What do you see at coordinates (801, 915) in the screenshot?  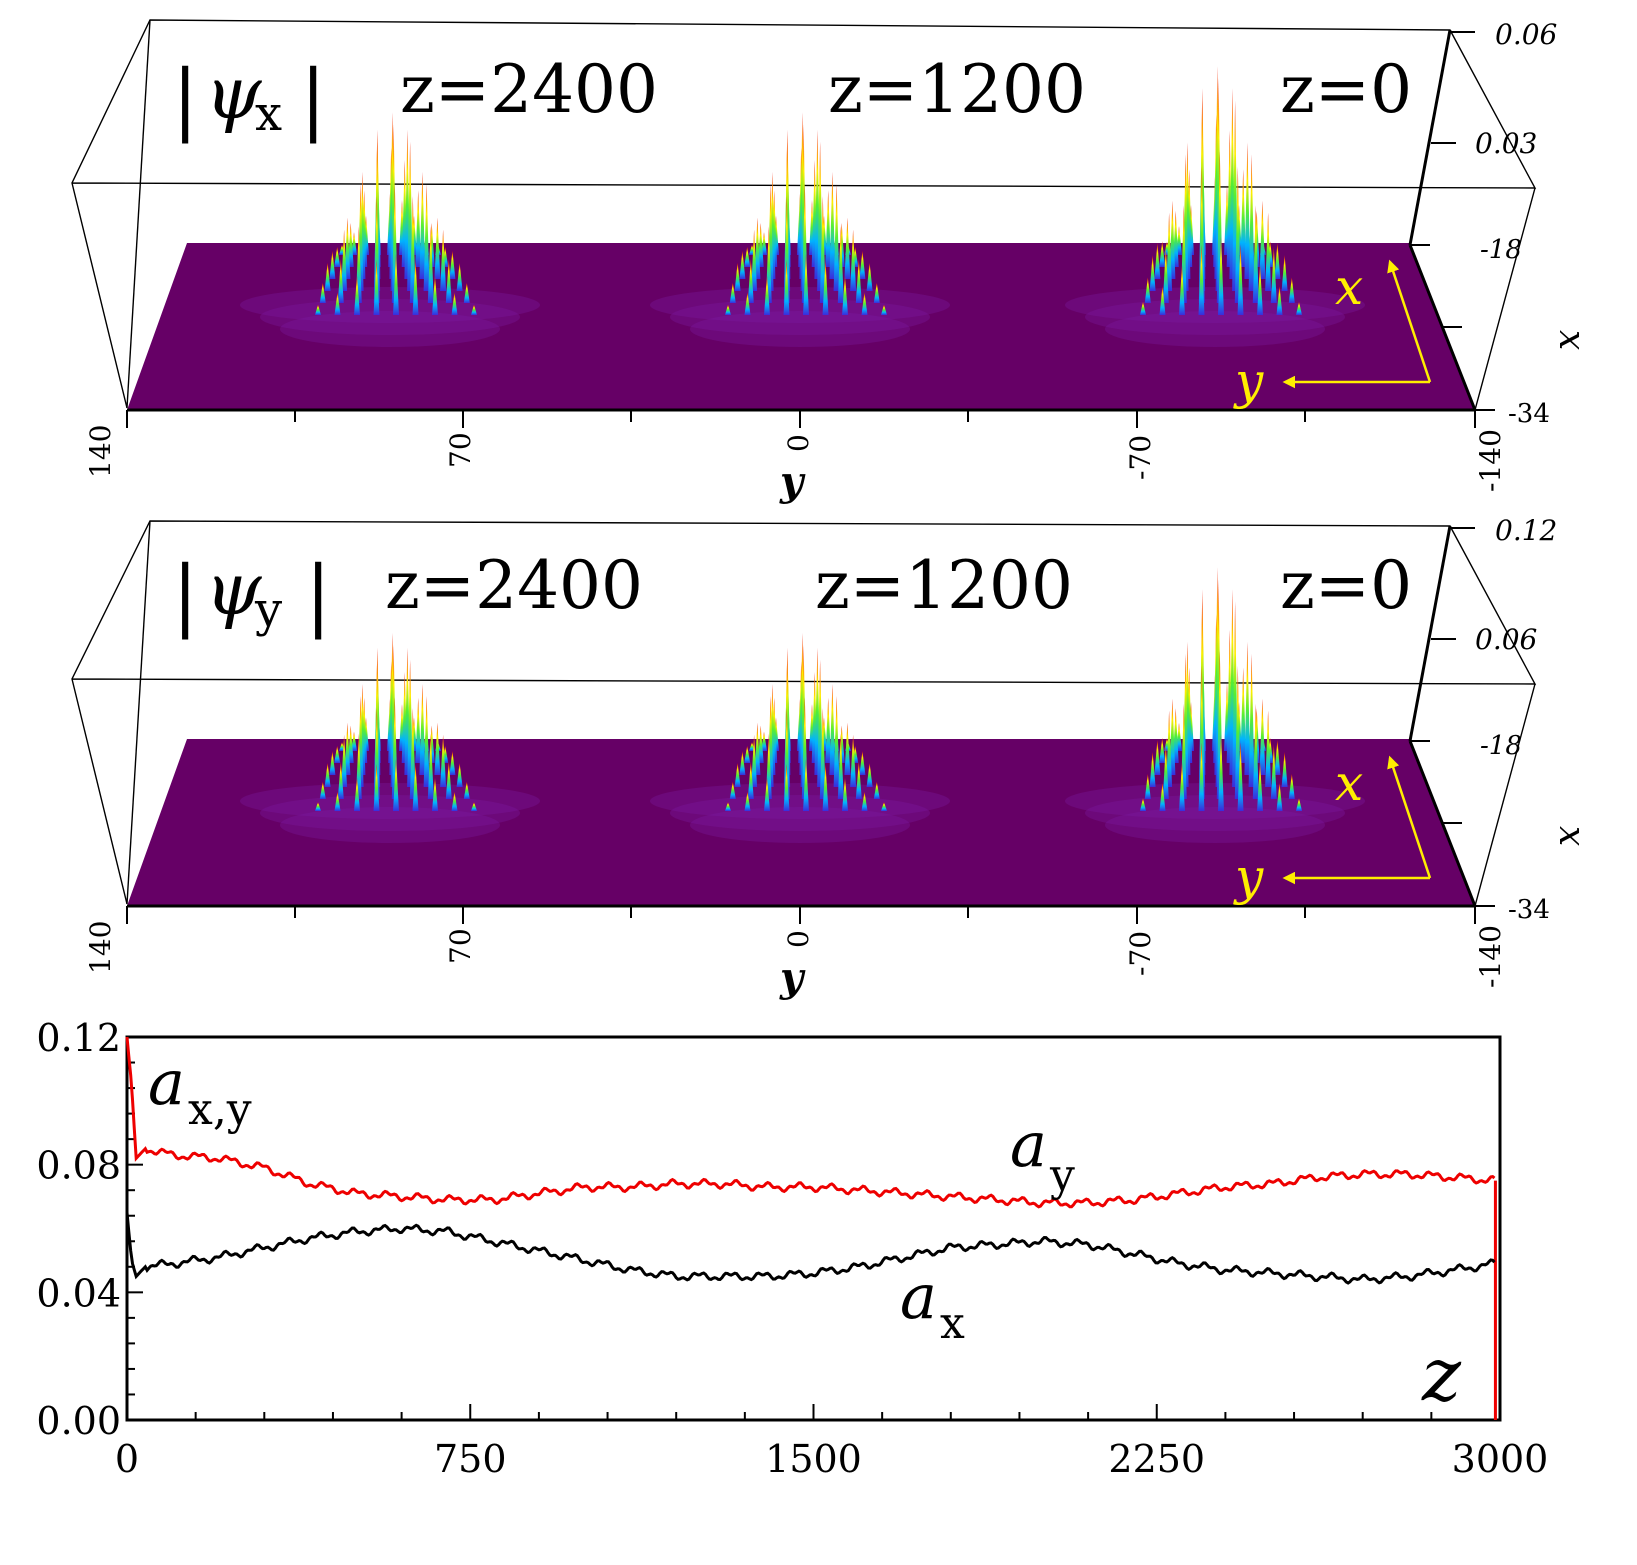 I see `y-ticks` at bounding box center [801, 915].